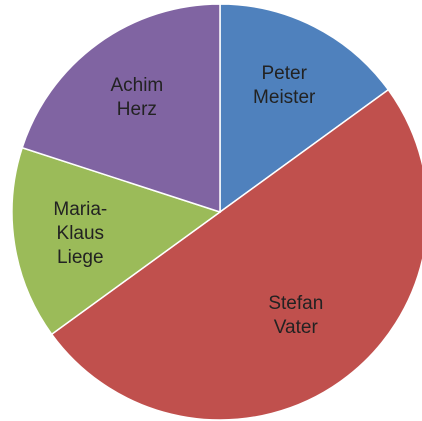 The width and height of the screenshot is (422, 421). What do you see at coordinates (296, 316) in the screenshot?
I see `slice-label: Stefan Vater` at bounding box center [296, 316].